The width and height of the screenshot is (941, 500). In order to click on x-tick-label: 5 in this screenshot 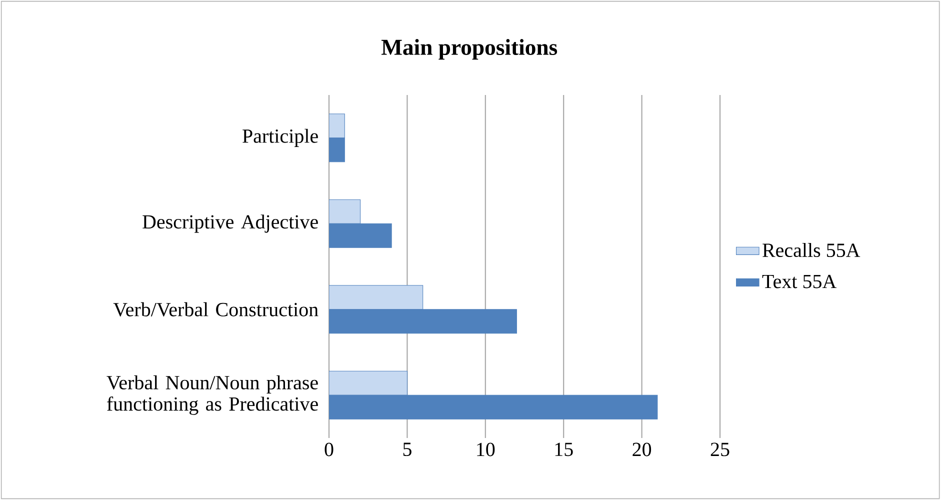, I will do `click(407, 449)`.